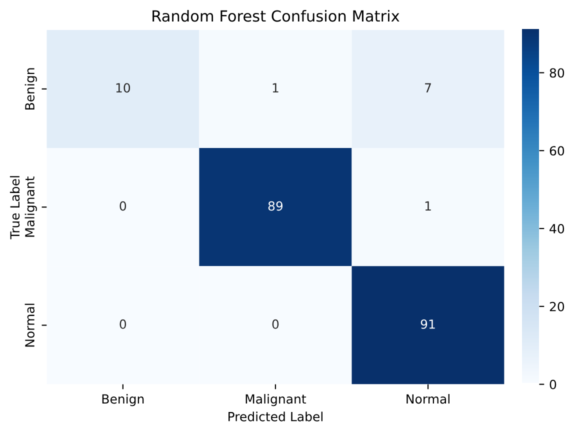 The width and height of the screenshot is (583, 427). What do you see at coordinates (428, 87) in the screenshot?
I see `data-label: 7` at bounding box center [428, 87].